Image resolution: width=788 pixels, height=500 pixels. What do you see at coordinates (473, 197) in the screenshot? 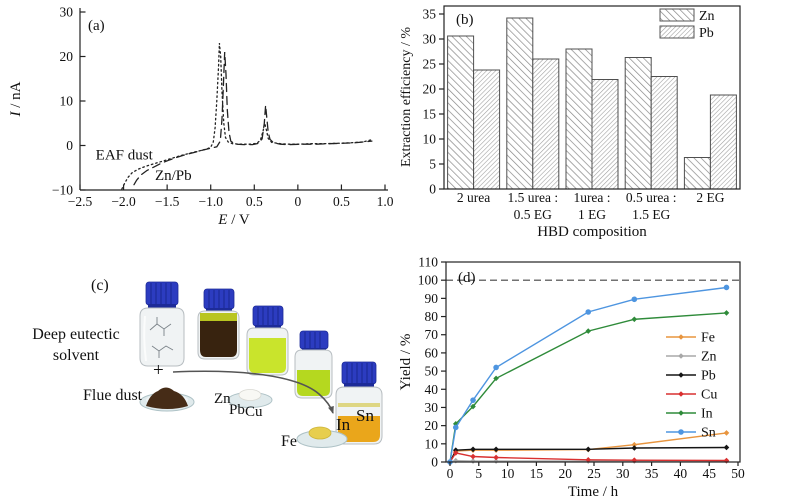
I see `svg-text: 2 urea` at bounding box center [473, 197].